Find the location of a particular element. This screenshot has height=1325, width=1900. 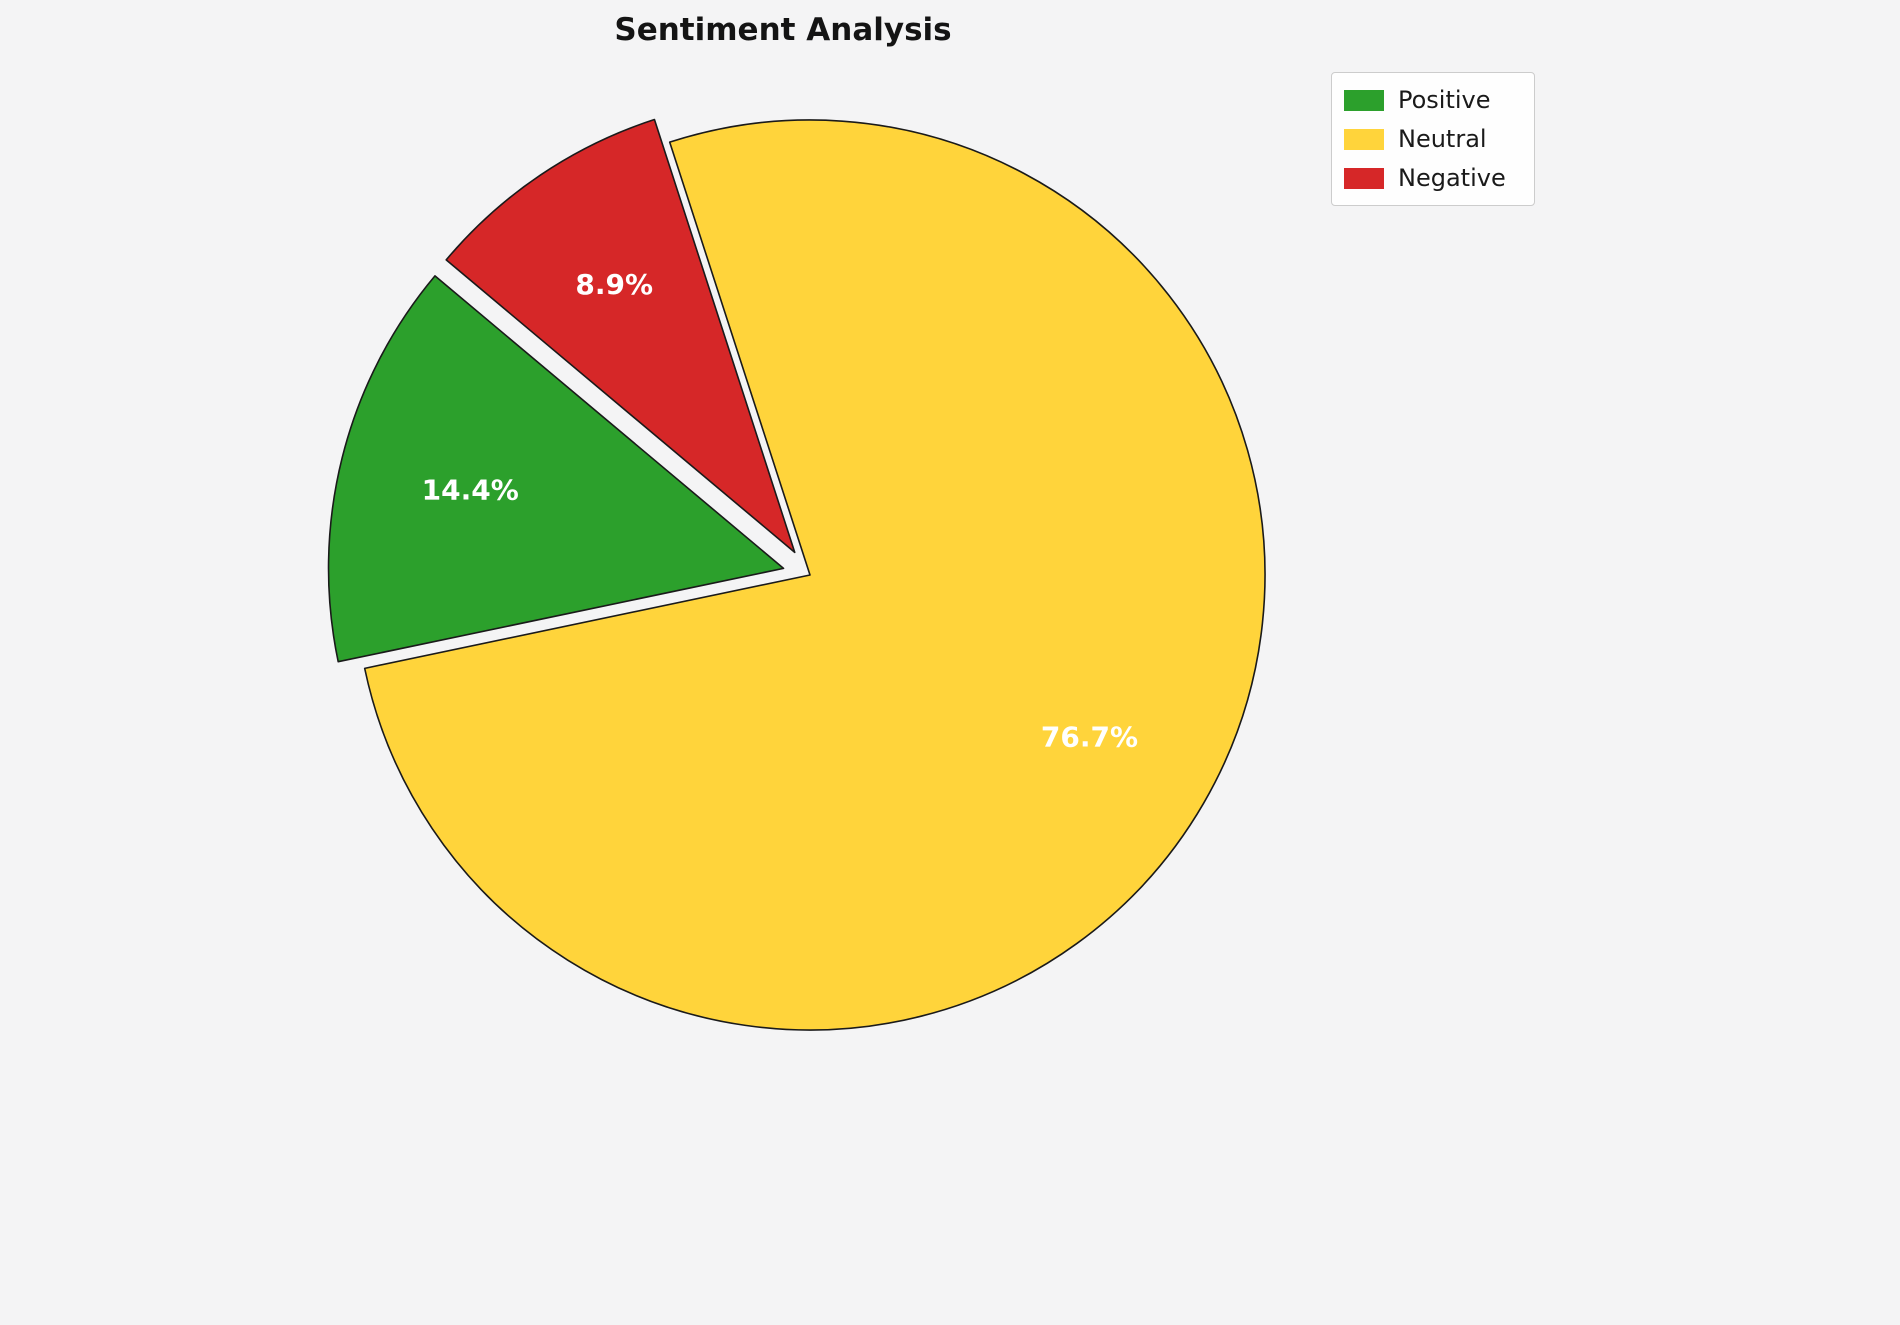

chart-legend: Positive Neutral Negative is located at coordinates (1433, 139).